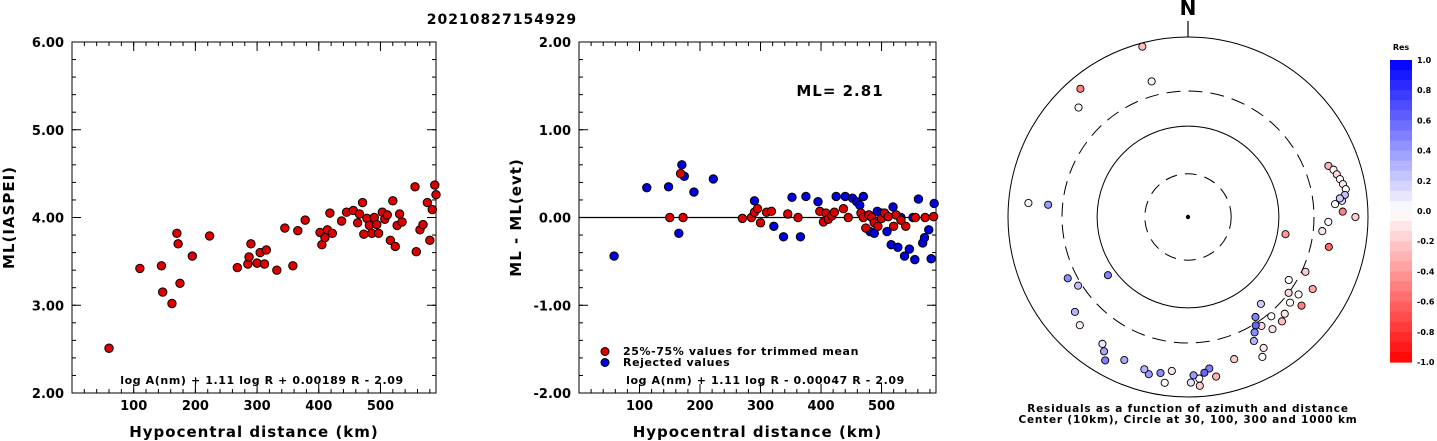 This screenshot has height=441, width=1437. Describe the element at coordinates (552, 394) in the screenshot. I see `y-tick-label: -2.00` at that location.